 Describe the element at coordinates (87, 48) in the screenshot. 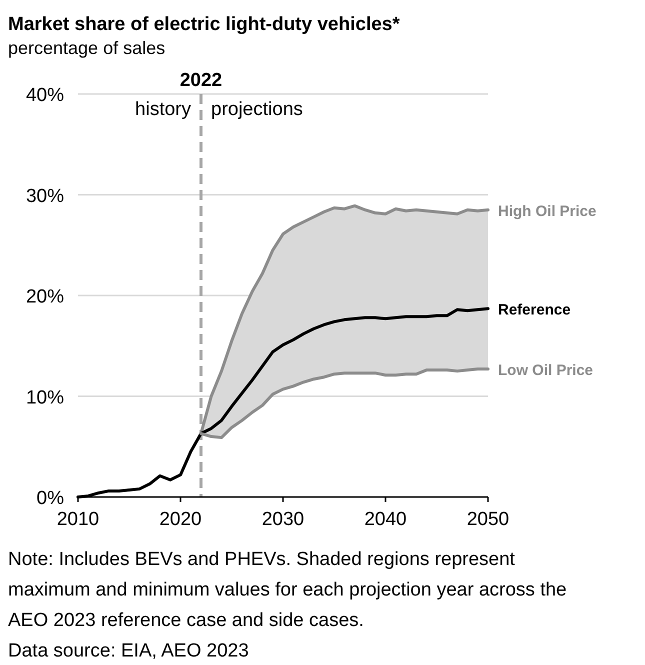

I see `chart-subtitle: percentage of sales` at that location.